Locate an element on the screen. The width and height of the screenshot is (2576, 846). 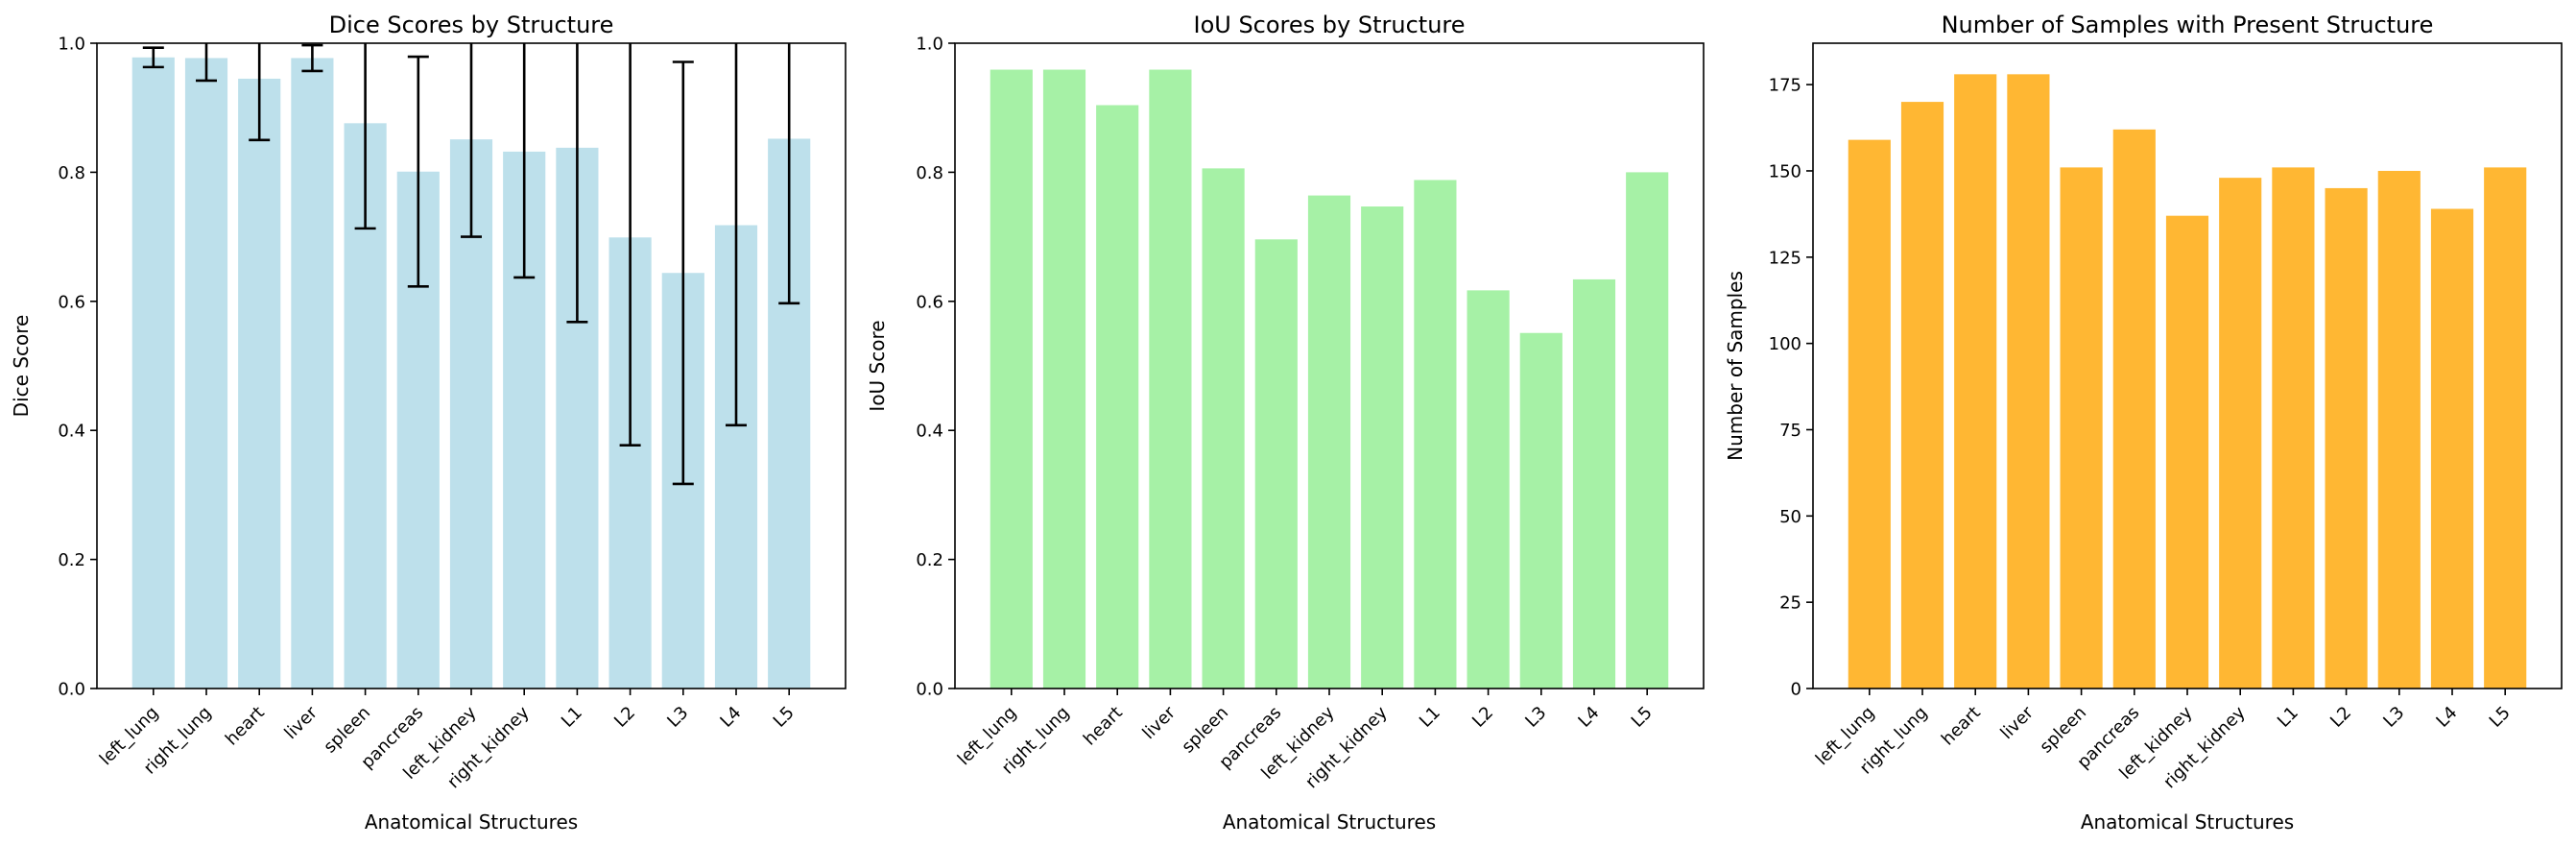
y-tick-label: 150 is located at coordinates (1785, 171).